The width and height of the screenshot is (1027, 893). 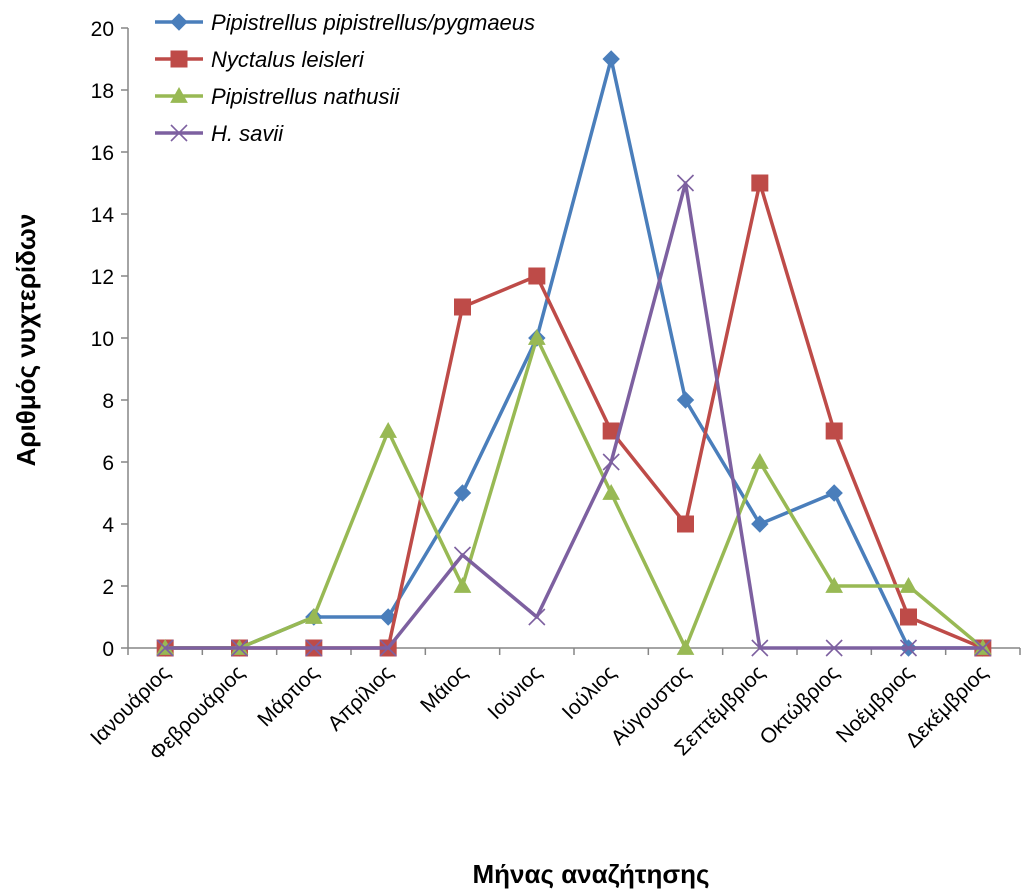 What do you see at coordinates (108, 587) in the screenshot?
I see `y-tick-label: 2` at bounding box center [108, 587].